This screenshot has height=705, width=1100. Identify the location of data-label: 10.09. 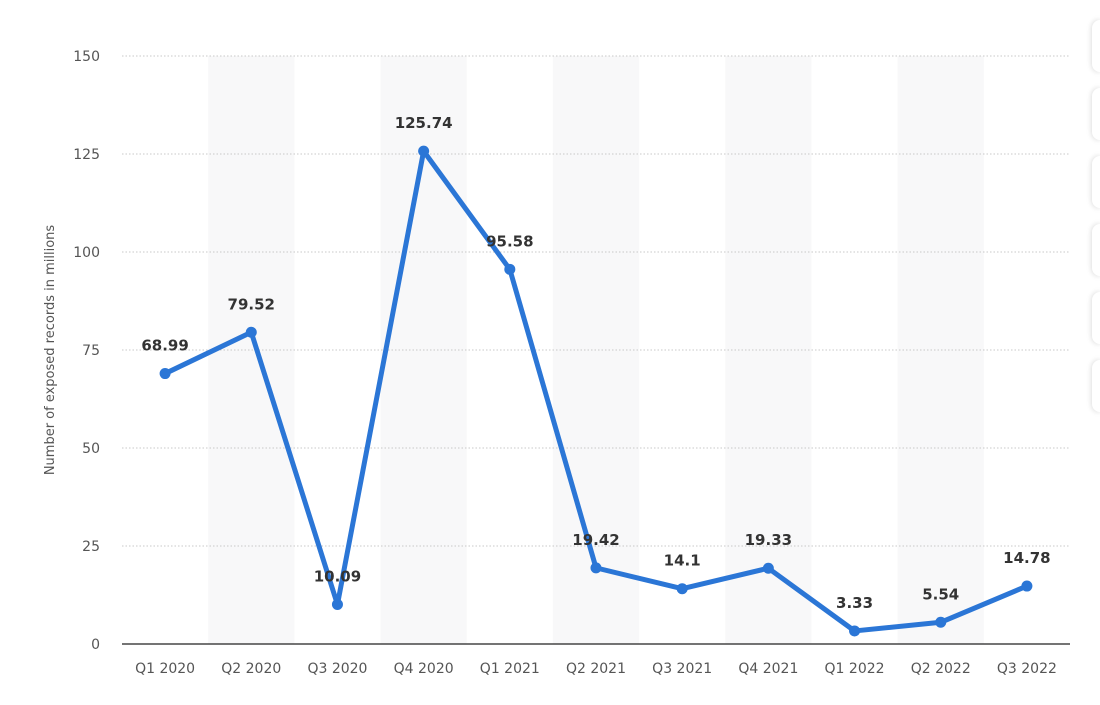
(337, 576).